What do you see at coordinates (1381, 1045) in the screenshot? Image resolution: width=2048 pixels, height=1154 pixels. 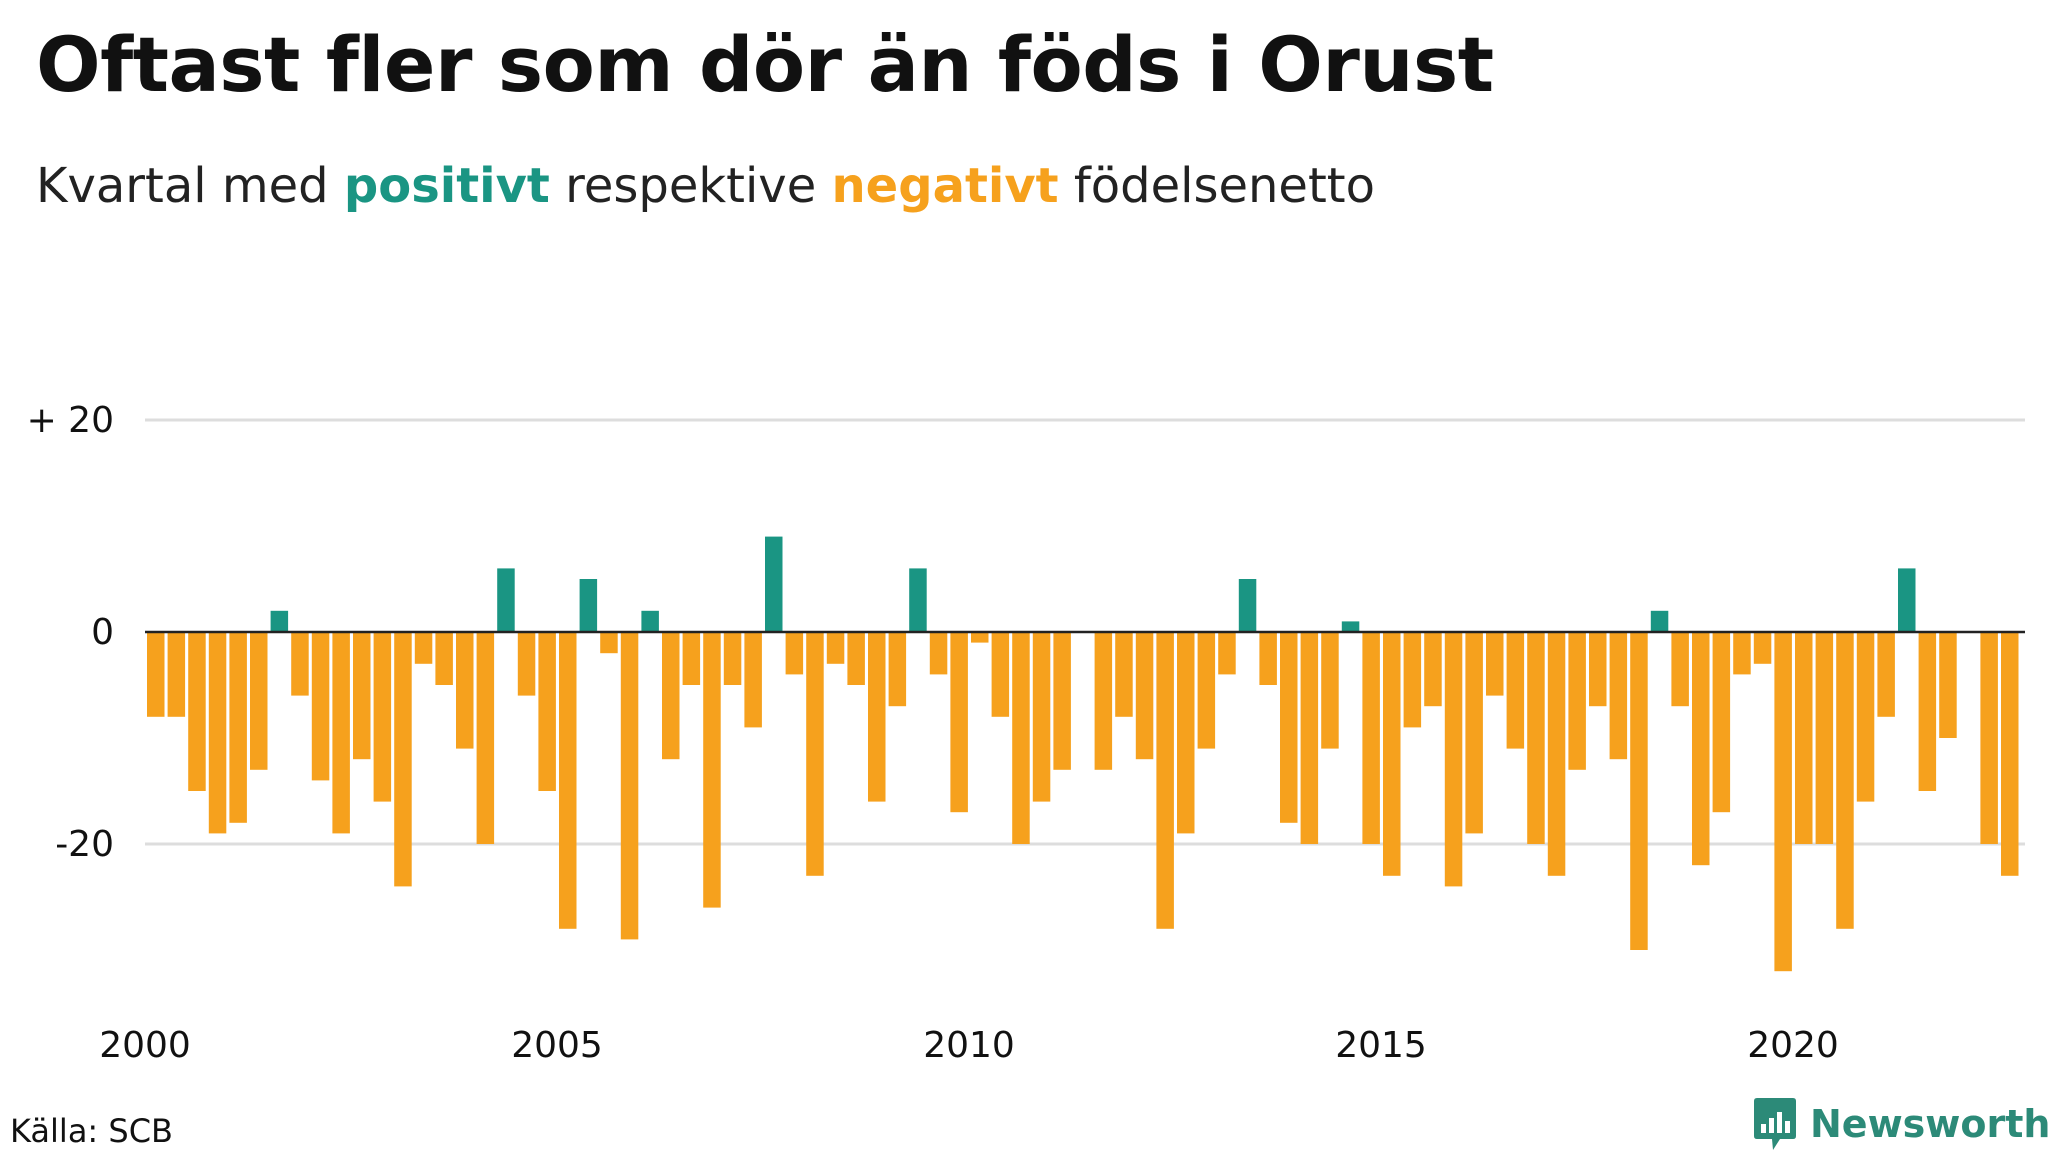 I see `x-tick-label: 2015` at bounding box center [1381, 1045].